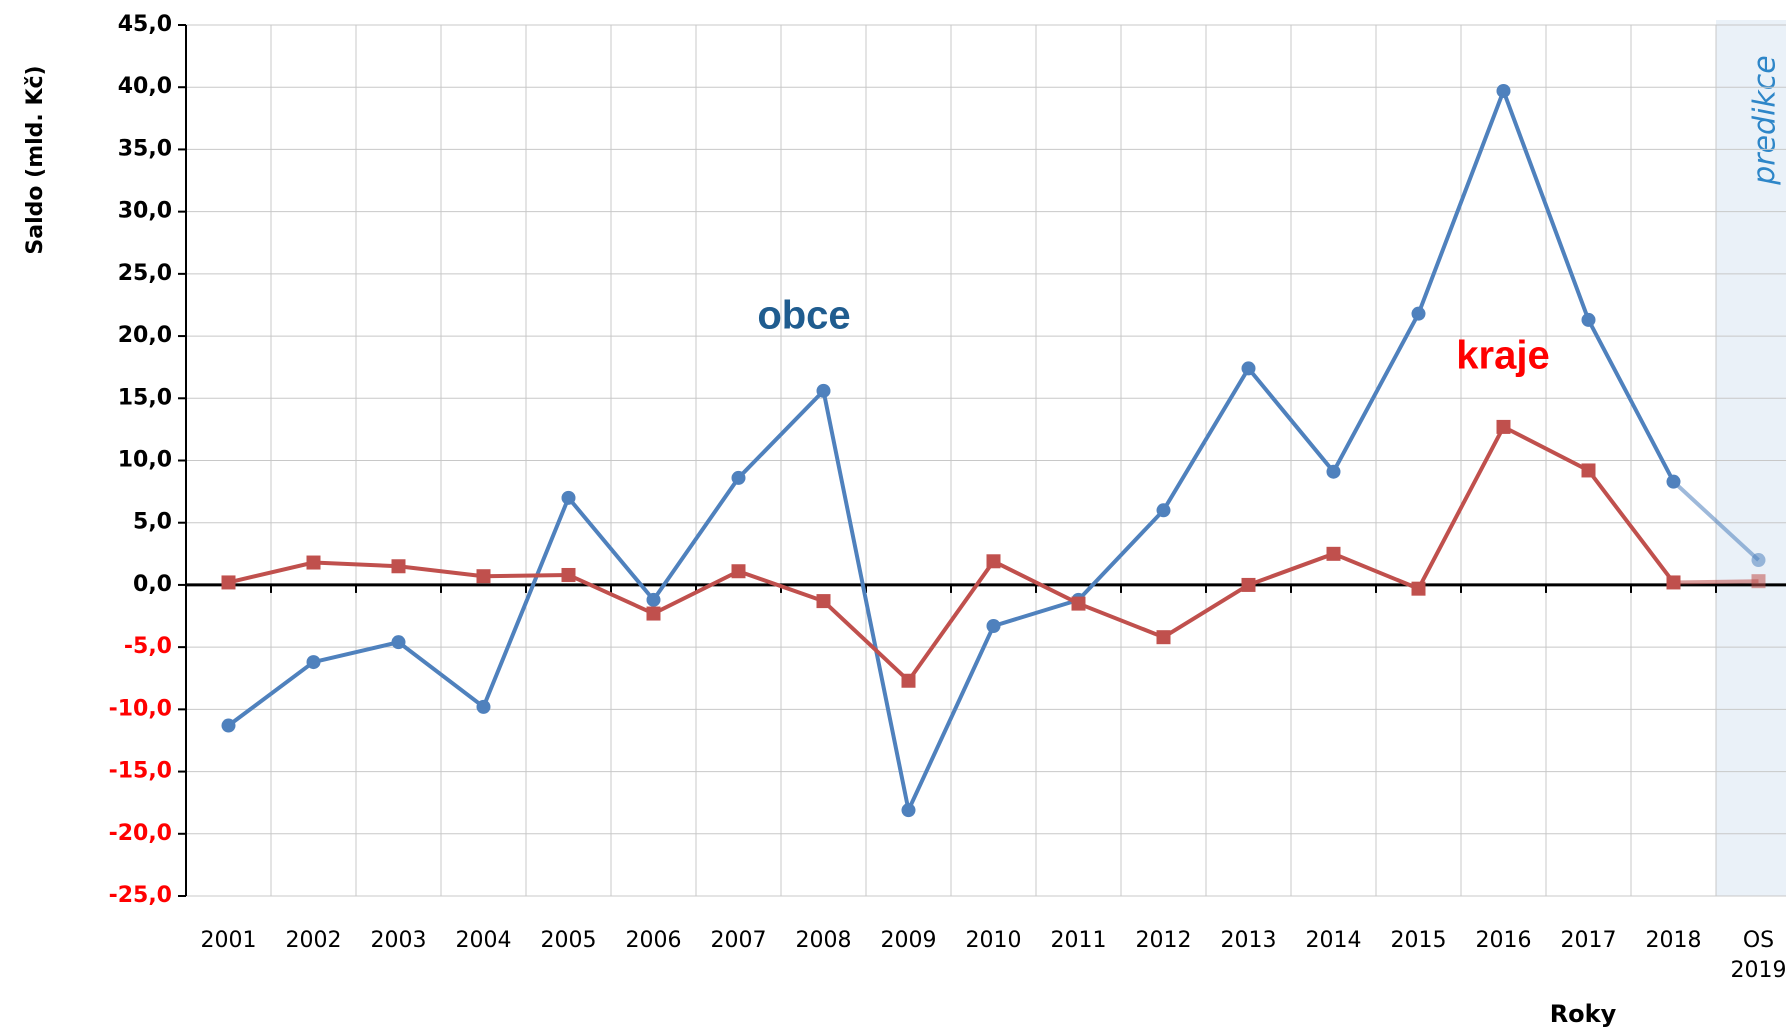 This screenshot has height=1033, width=1786. Describe the element at coordinates (145, 335) in the screenshot. I see `y-tick-label: 20,0` at that location.